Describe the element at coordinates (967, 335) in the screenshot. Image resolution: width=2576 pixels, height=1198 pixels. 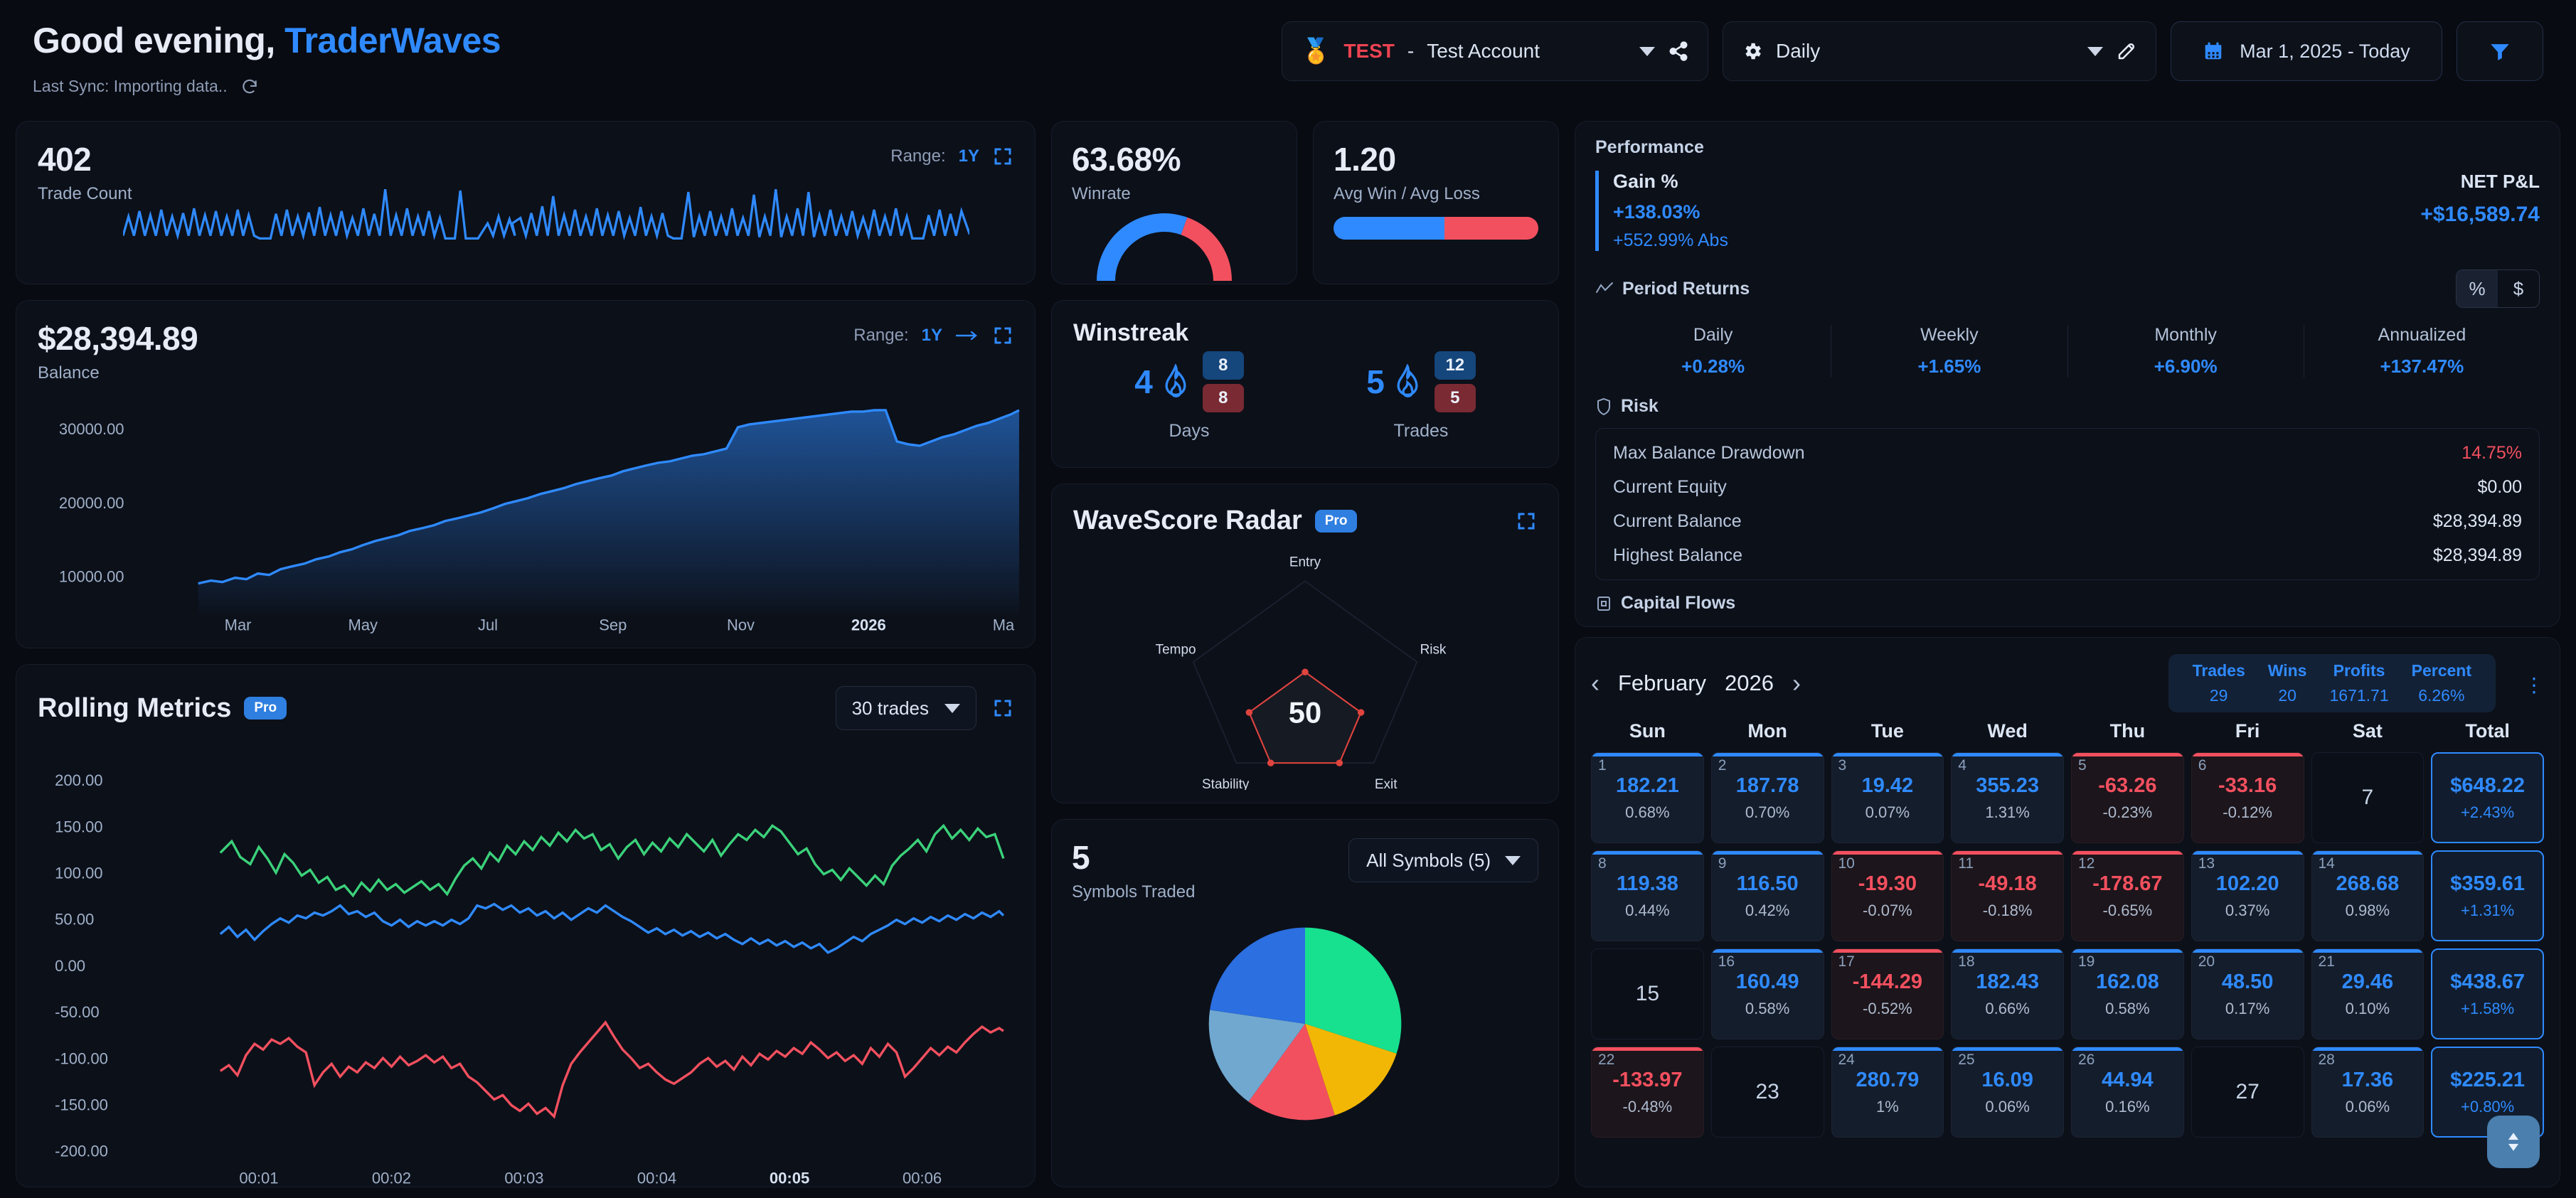
I see `arrow-right-icon` at that location.